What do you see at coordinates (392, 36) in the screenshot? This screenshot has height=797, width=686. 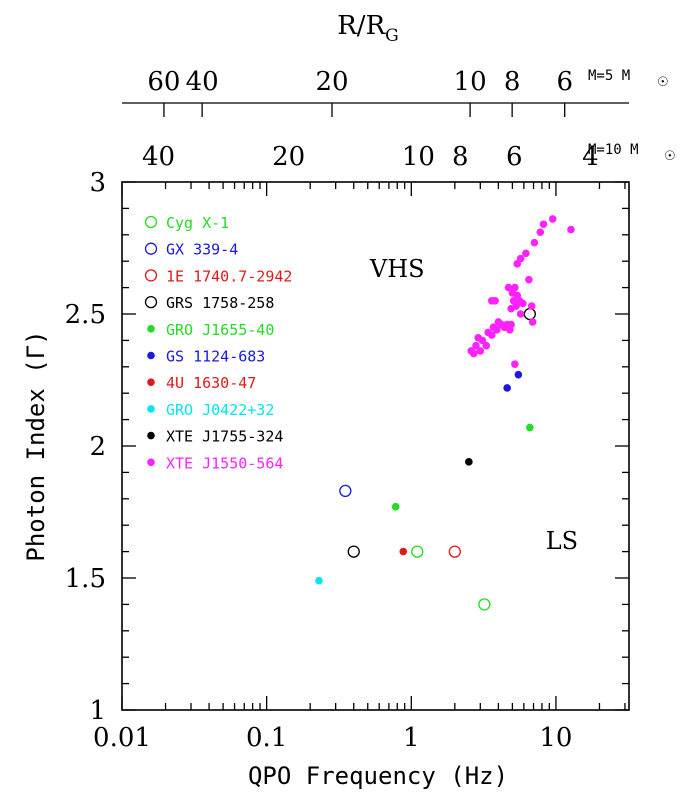 I see `top-axis-title-subscript: G` at bounding box center [392, 36].